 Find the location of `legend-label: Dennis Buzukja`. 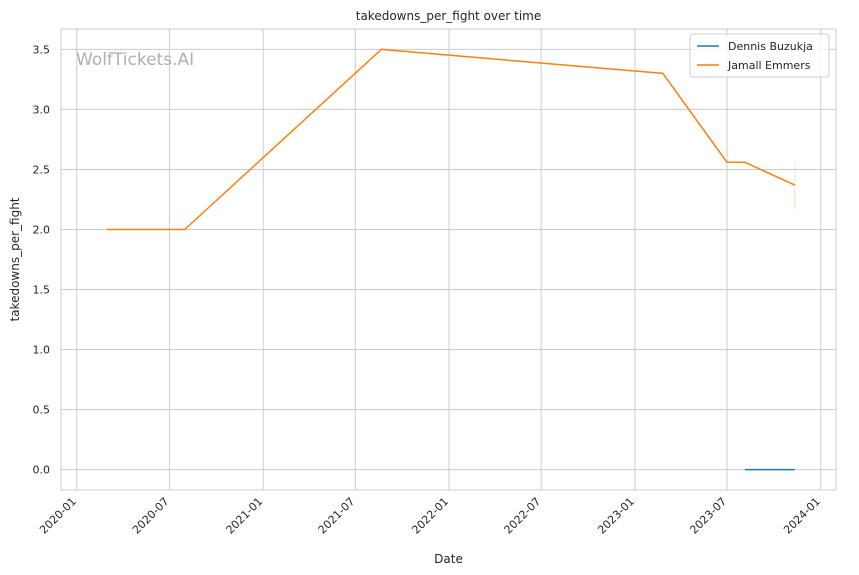

legend-label: Dennis Buzukja is located at coordinates (770, 46).